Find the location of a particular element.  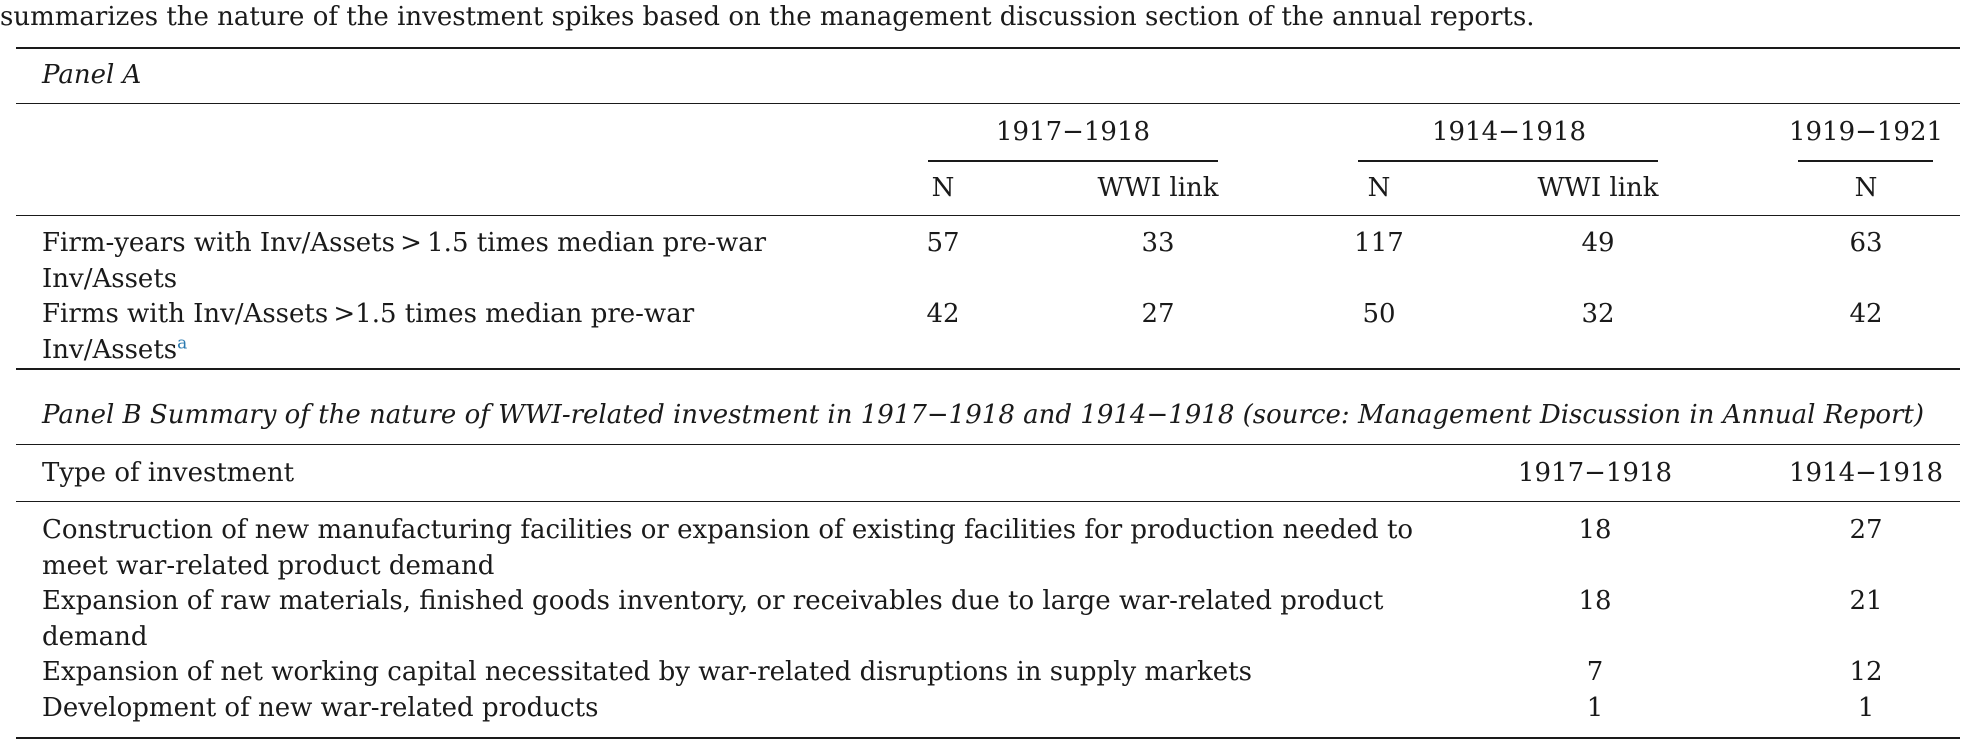

table-cell: 12 is located at coordinates (1866, 672).